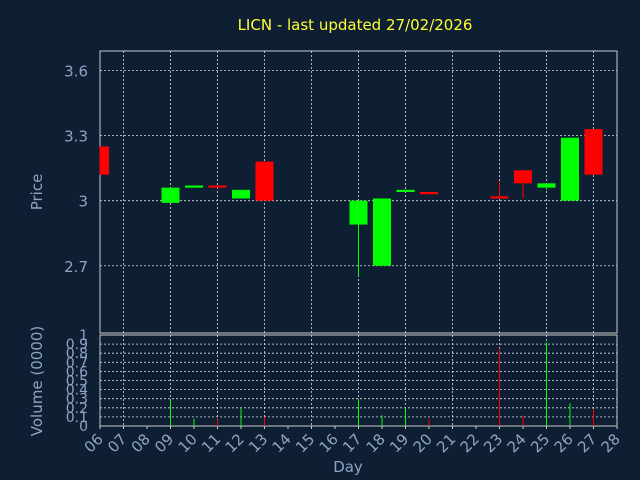  What do you see at coordinates (235, 443) in the screenshot?
I see `x-tick-label: 12` at bounding box center [235, 443].